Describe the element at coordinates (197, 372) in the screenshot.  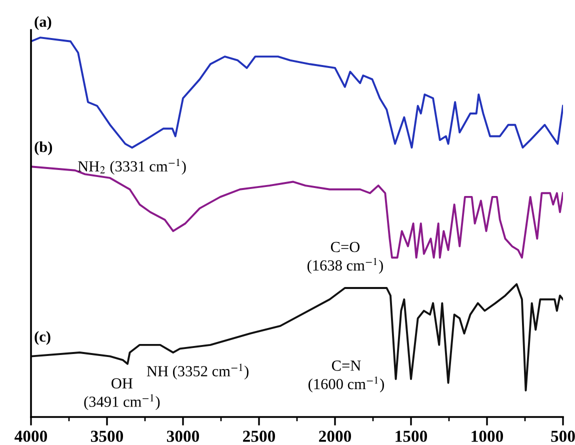
I see `annotation: NH (3352 cm$^{−1}$)` at that location.